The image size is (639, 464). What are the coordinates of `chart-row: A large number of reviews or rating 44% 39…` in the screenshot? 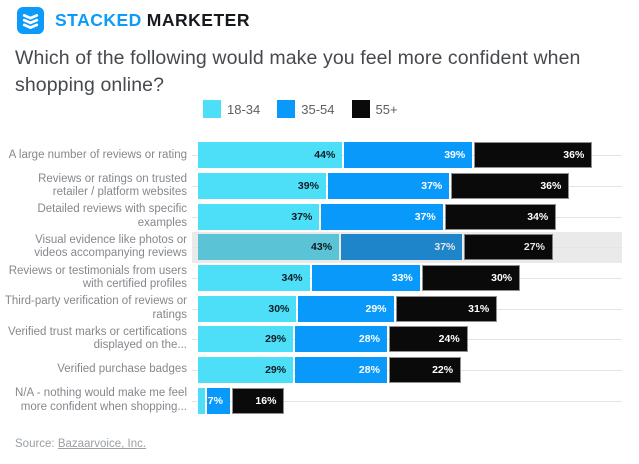 It's located at (319, 155).